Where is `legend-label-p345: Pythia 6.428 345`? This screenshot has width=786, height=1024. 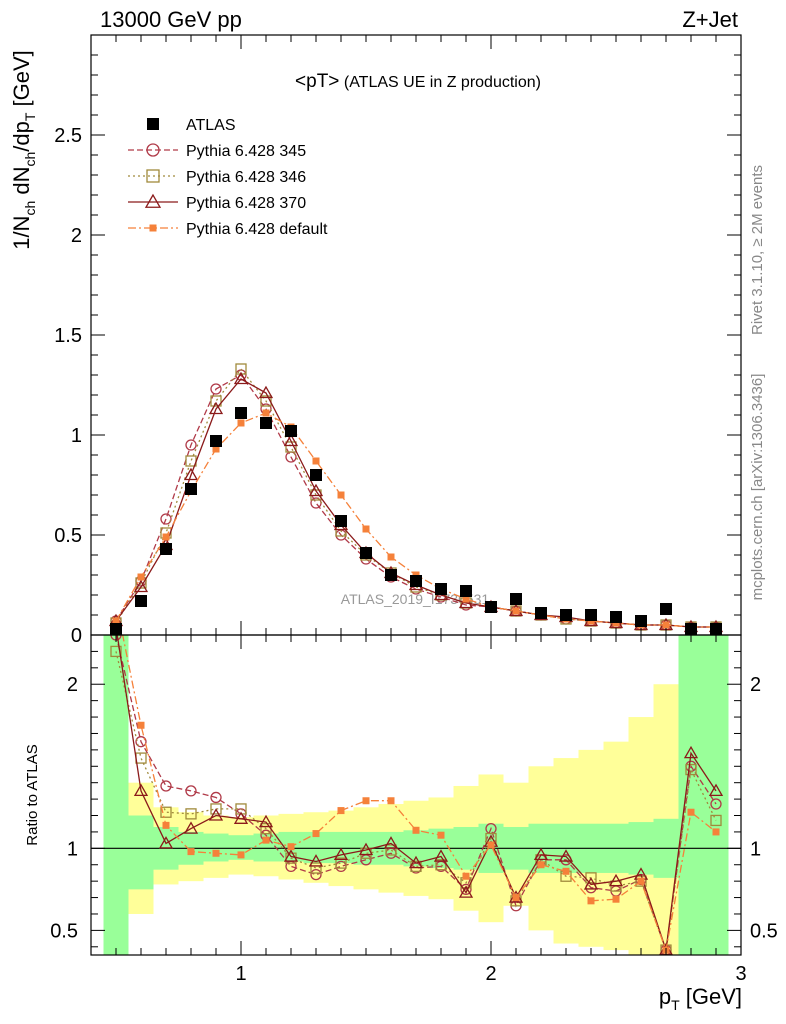
legend-label-p345: Pythia 6.428 345 is located at coordinates (246, 151).